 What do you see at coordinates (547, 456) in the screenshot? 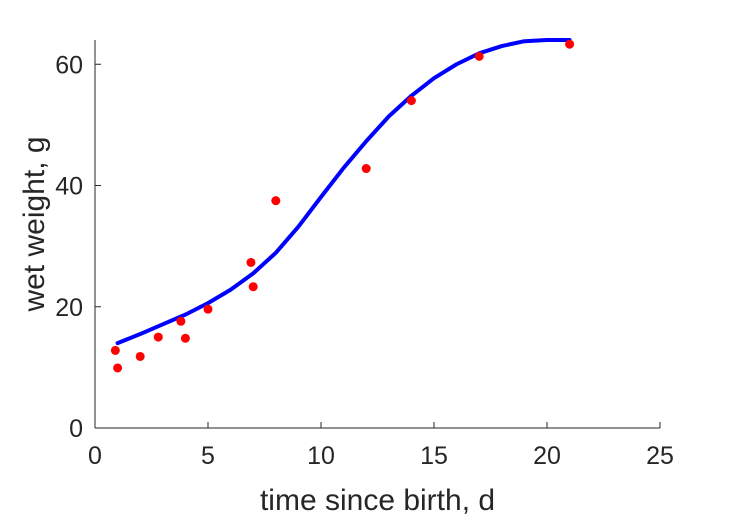
I see `x-tick-label: 20` at bounding box center [547, 456].